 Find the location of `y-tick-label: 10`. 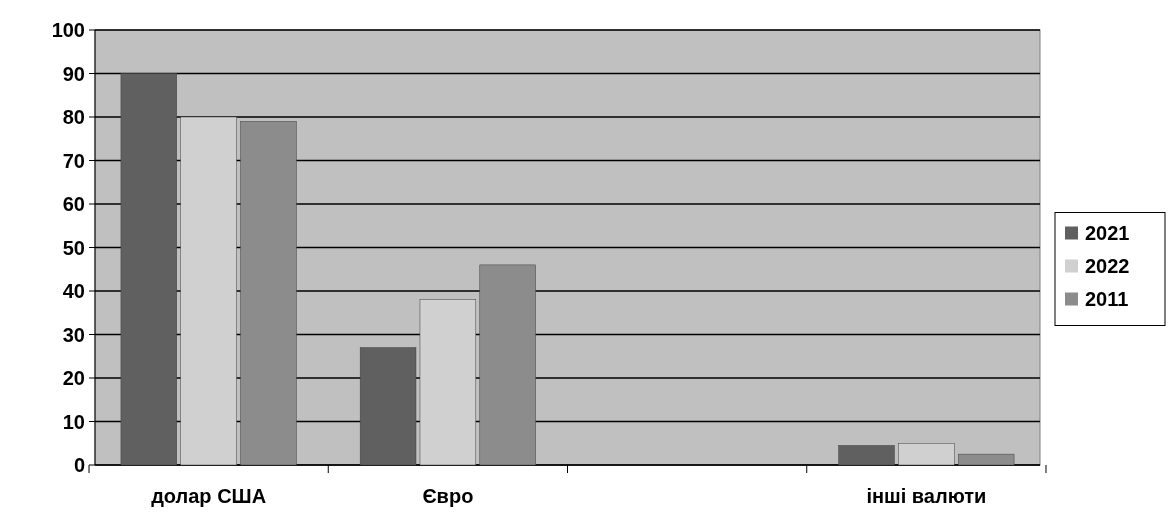

y-tick-label: 10 is located at coordinates (73, 421).